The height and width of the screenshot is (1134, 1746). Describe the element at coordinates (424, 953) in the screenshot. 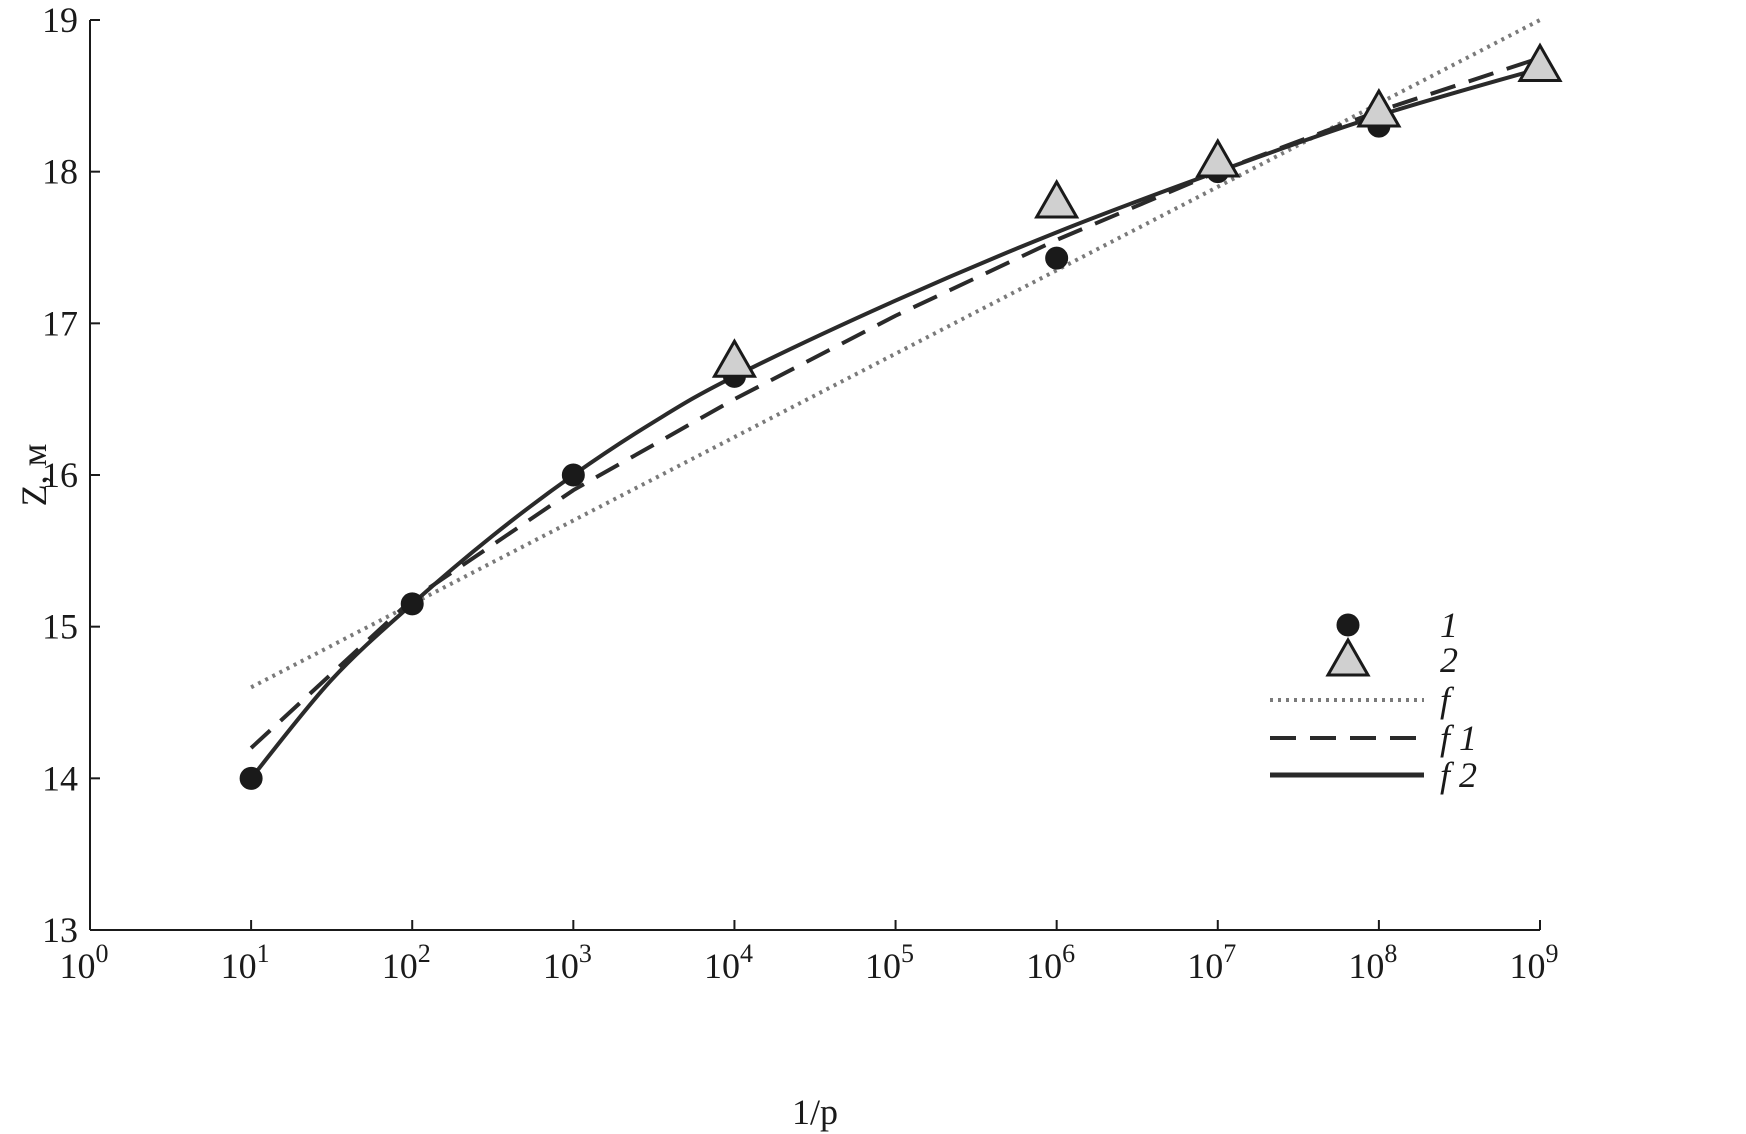

I see `x-tick-exponent: 2` at that location.